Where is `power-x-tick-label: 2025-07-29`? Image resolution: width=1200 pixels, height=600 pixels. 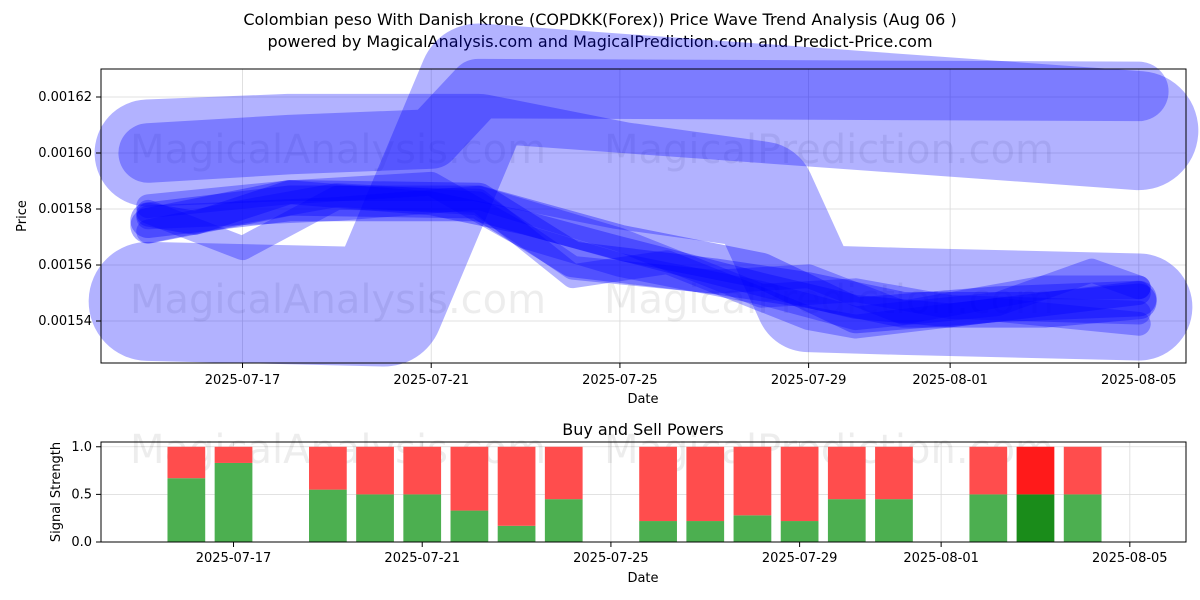
power-x-tick-label: 2025-07-29 is located at coordinates (800, 558).